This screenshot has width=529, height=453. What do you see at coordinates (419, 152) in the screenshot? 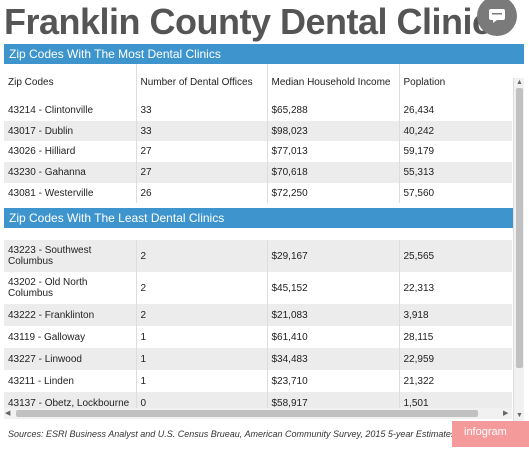
I see `table-cell: 59,179` at bounding box center [419, 152].